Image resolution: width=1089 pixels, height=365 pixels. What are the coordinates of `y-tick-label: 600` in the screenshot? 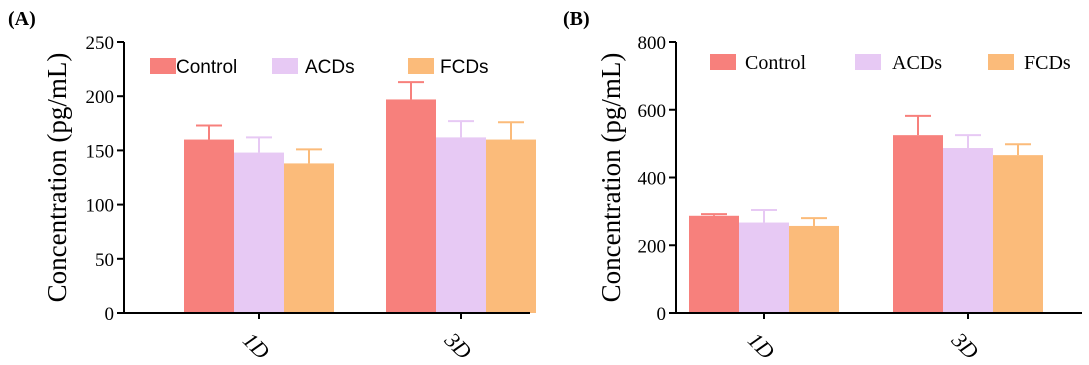 It's located at (652, 111).